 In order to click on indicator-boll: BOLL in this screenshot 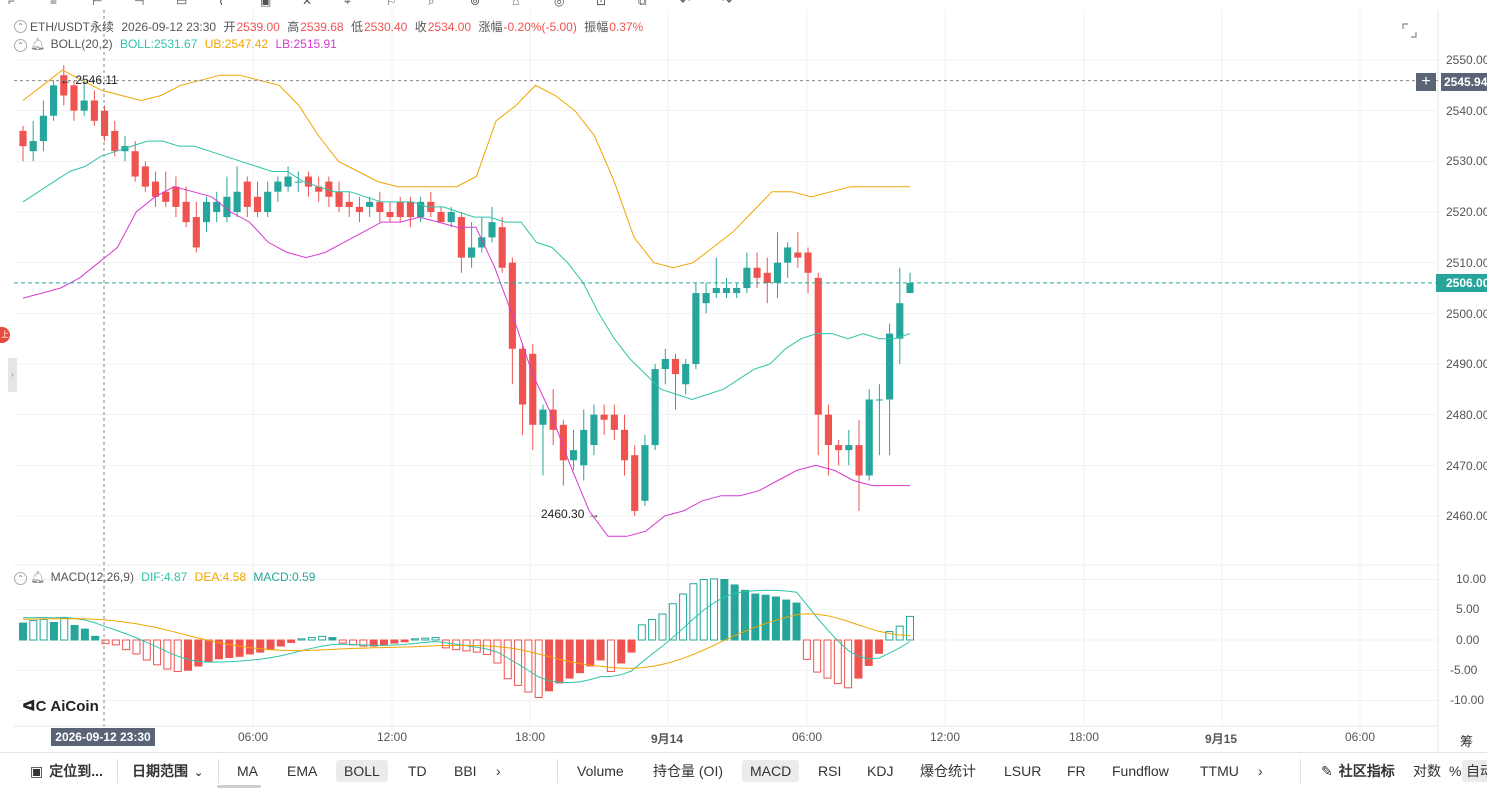, I will do `click(362, 771)`.